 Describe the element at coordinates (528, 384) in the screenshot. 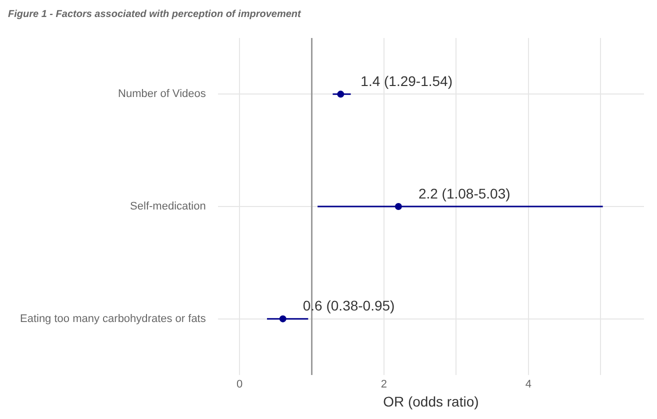

I see `x-tick-label: 4` at that location.